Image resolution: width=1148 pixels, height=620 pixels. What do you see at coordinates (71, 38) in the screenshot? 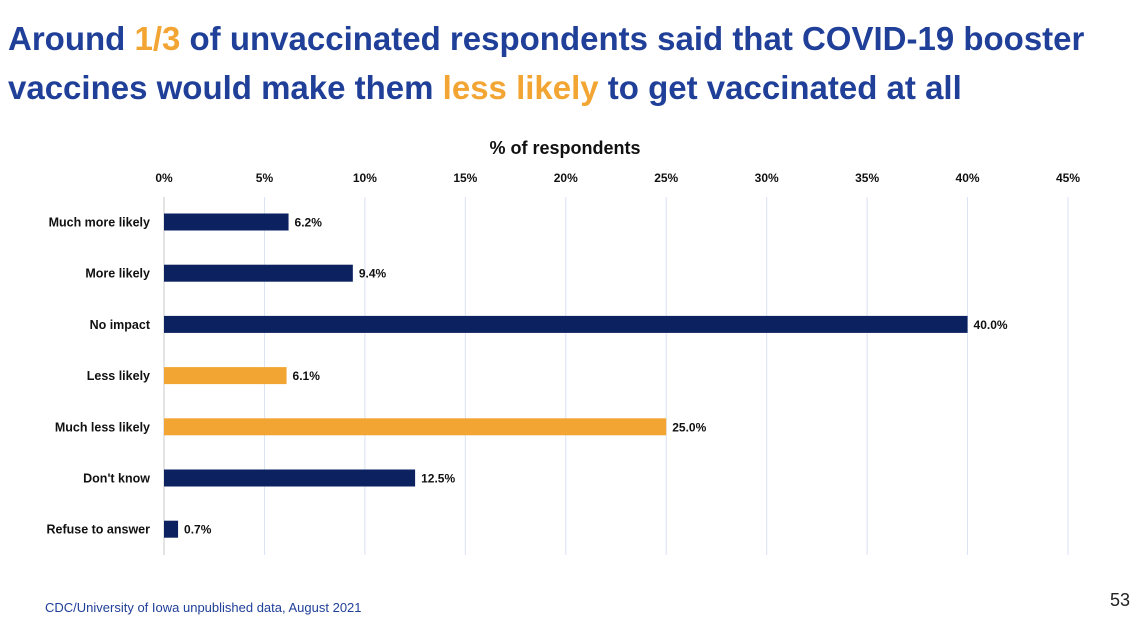
I see `title-text: Around` at bounding box center [71, 38].